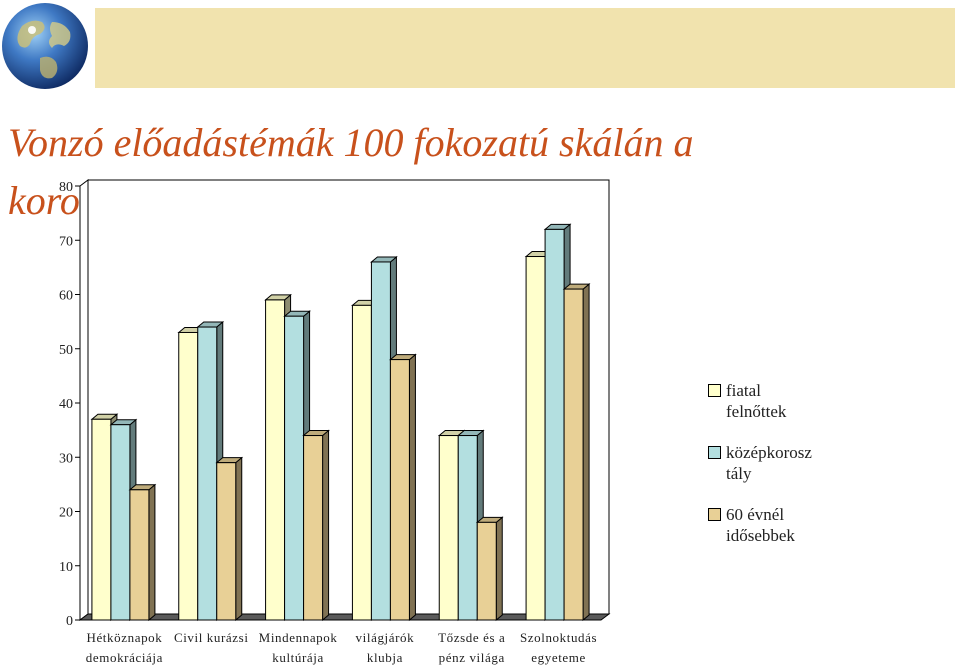 Image resolution: width=959 pixels, height=667 pixels. What do you see at coordinates (525, 48) in the screenshot?
I see `header-band` at bounding box center [525, 48].